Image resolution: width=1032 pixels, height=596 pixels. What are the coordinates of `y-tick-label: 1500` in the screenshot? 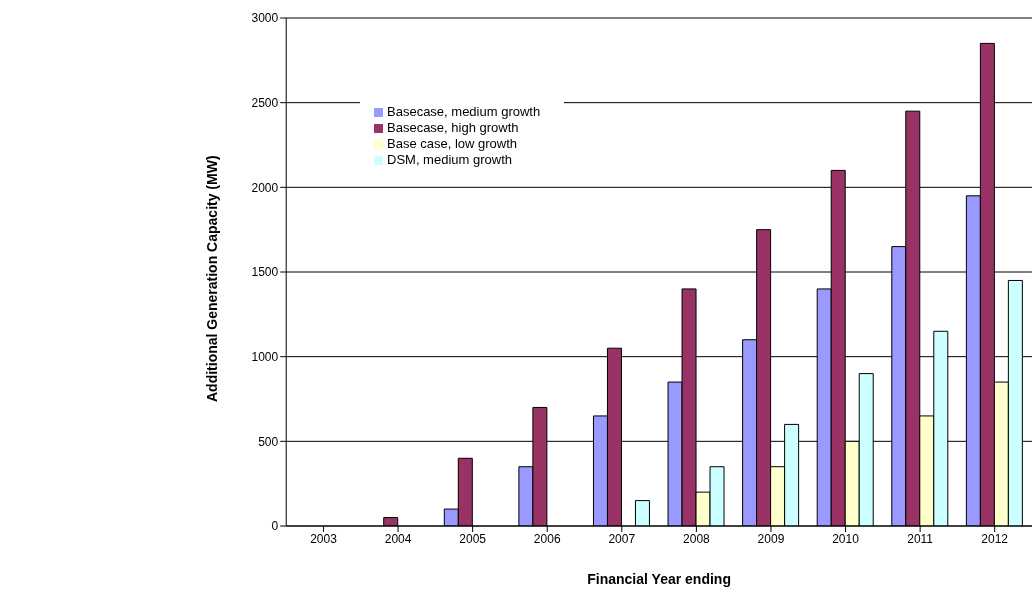 It's located at (265, 272).